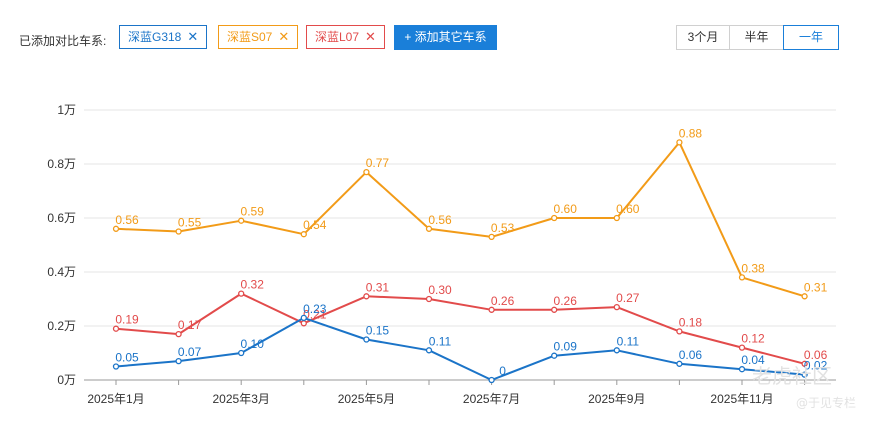 Image resolution: width=884 pixels, height=422 pixels. What do you see at coordinates (811, 37) in the screenshot?
I see `range-one-year-button: 一年` at bounding box center [811, 37].